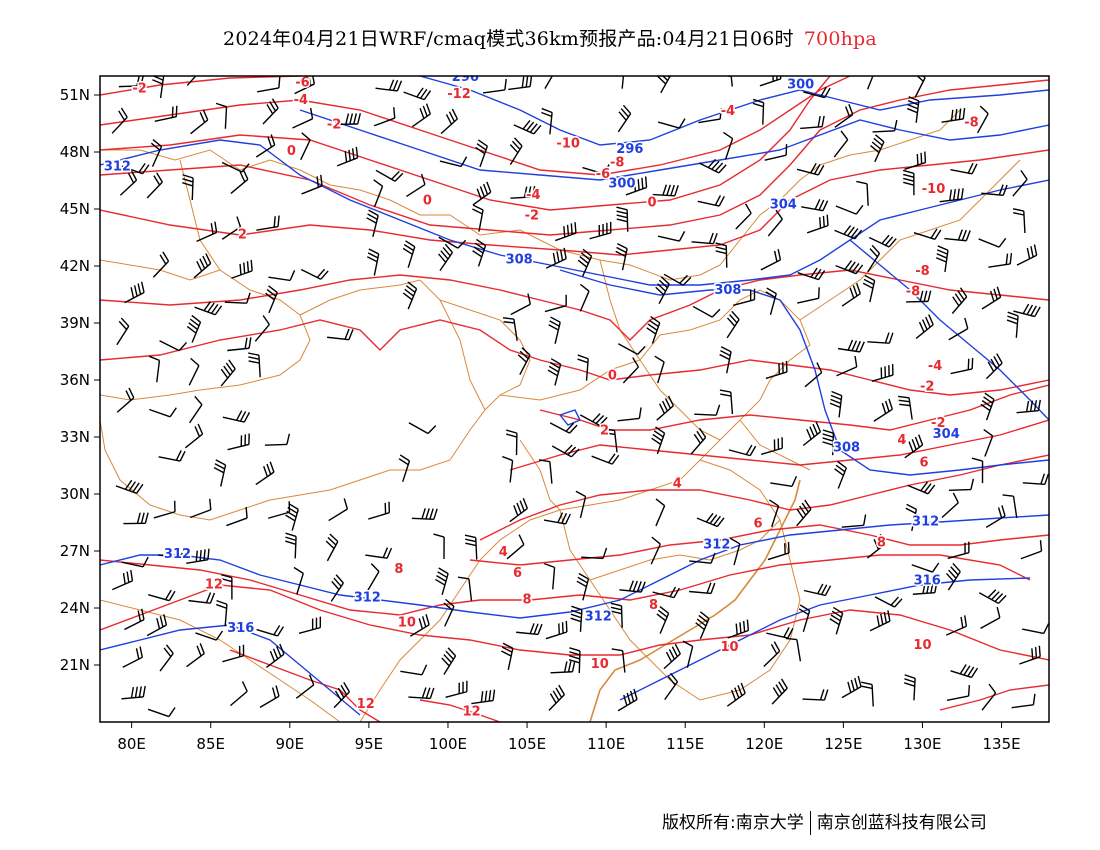 The height and width of the screenshot is (850, 1100). I want to click on temperature-contour-label: -8, so click(922, 271).